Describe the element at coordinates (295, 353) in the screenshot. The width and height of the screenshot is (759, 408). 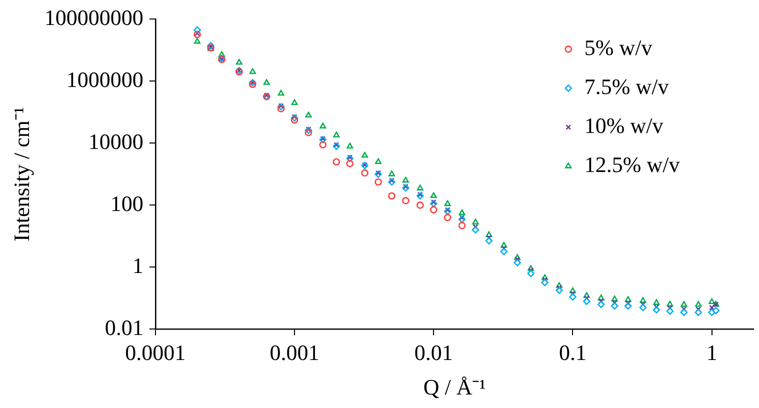
I see `x-tick-label: 0.001` at that location.